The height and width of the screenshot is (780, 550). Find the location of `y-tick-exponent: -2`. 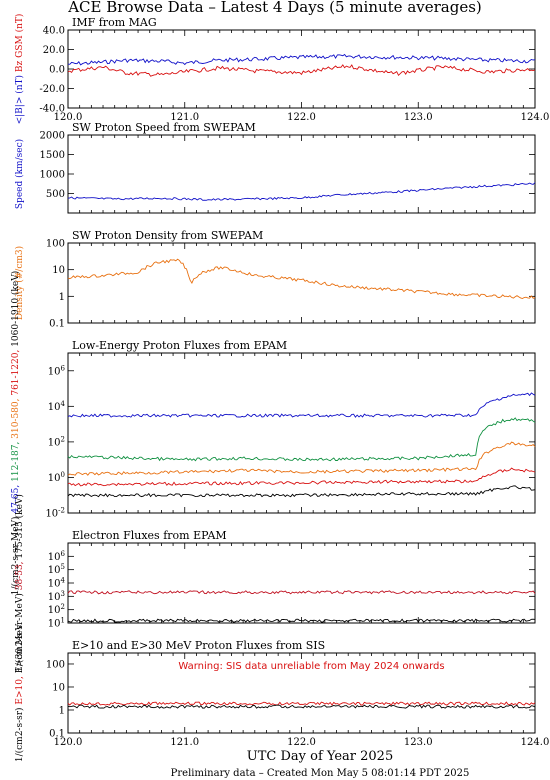

y-tick-exponent: -2 is located at coordinates (61, 511).